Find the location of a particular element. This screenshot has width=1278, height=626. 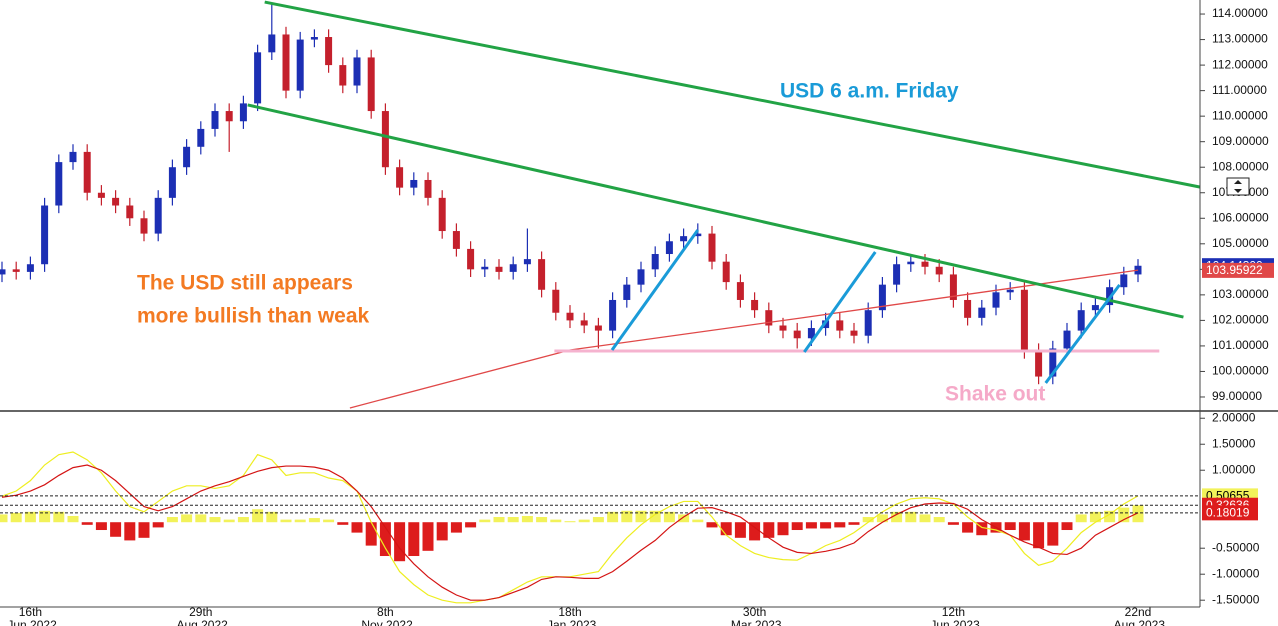

y-tick-label: 111.00000 is located at coordinates (1239, 90).